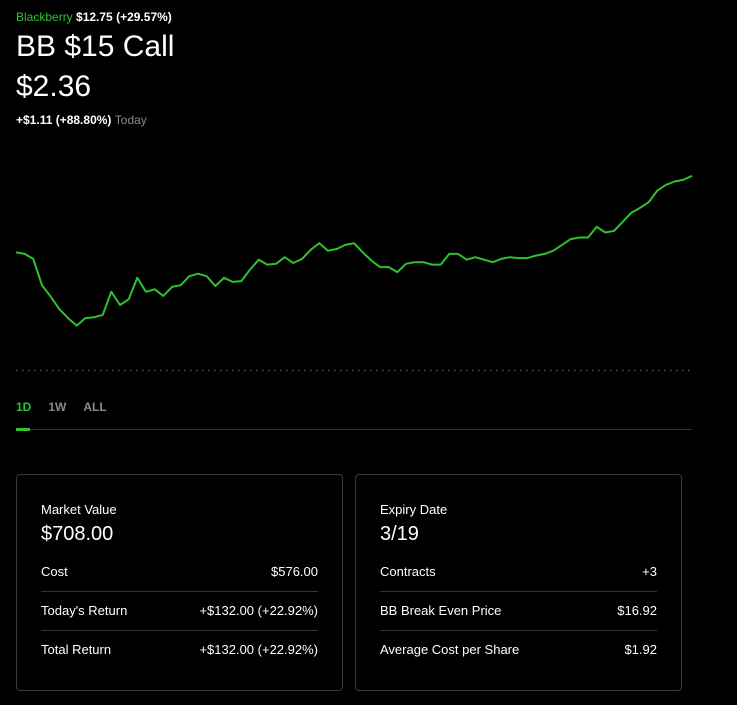 The width and height of the screenshot is (737, 705). What do you see at coordinates (179, 572) in the screenshot?
I see `card-row: Cost $576.00` at bounding box center [179, 572].